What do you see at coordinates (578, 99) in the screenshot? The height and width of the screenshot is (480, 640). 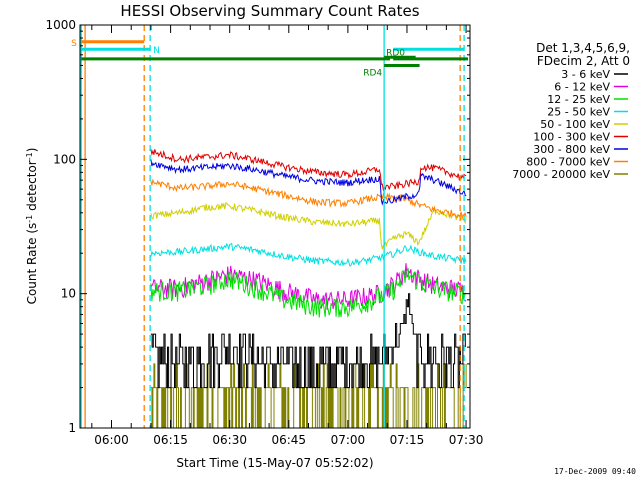 I see `legend-label-12-25-kev: 12 - 25 keV` at bounding box center [578, 99].